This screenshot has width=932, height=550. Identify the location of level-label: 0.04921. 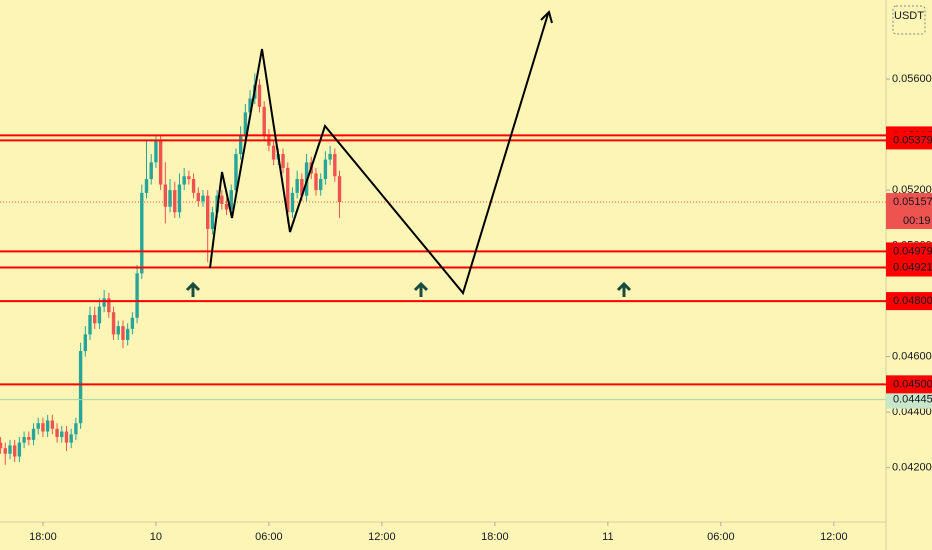
(912, 267).